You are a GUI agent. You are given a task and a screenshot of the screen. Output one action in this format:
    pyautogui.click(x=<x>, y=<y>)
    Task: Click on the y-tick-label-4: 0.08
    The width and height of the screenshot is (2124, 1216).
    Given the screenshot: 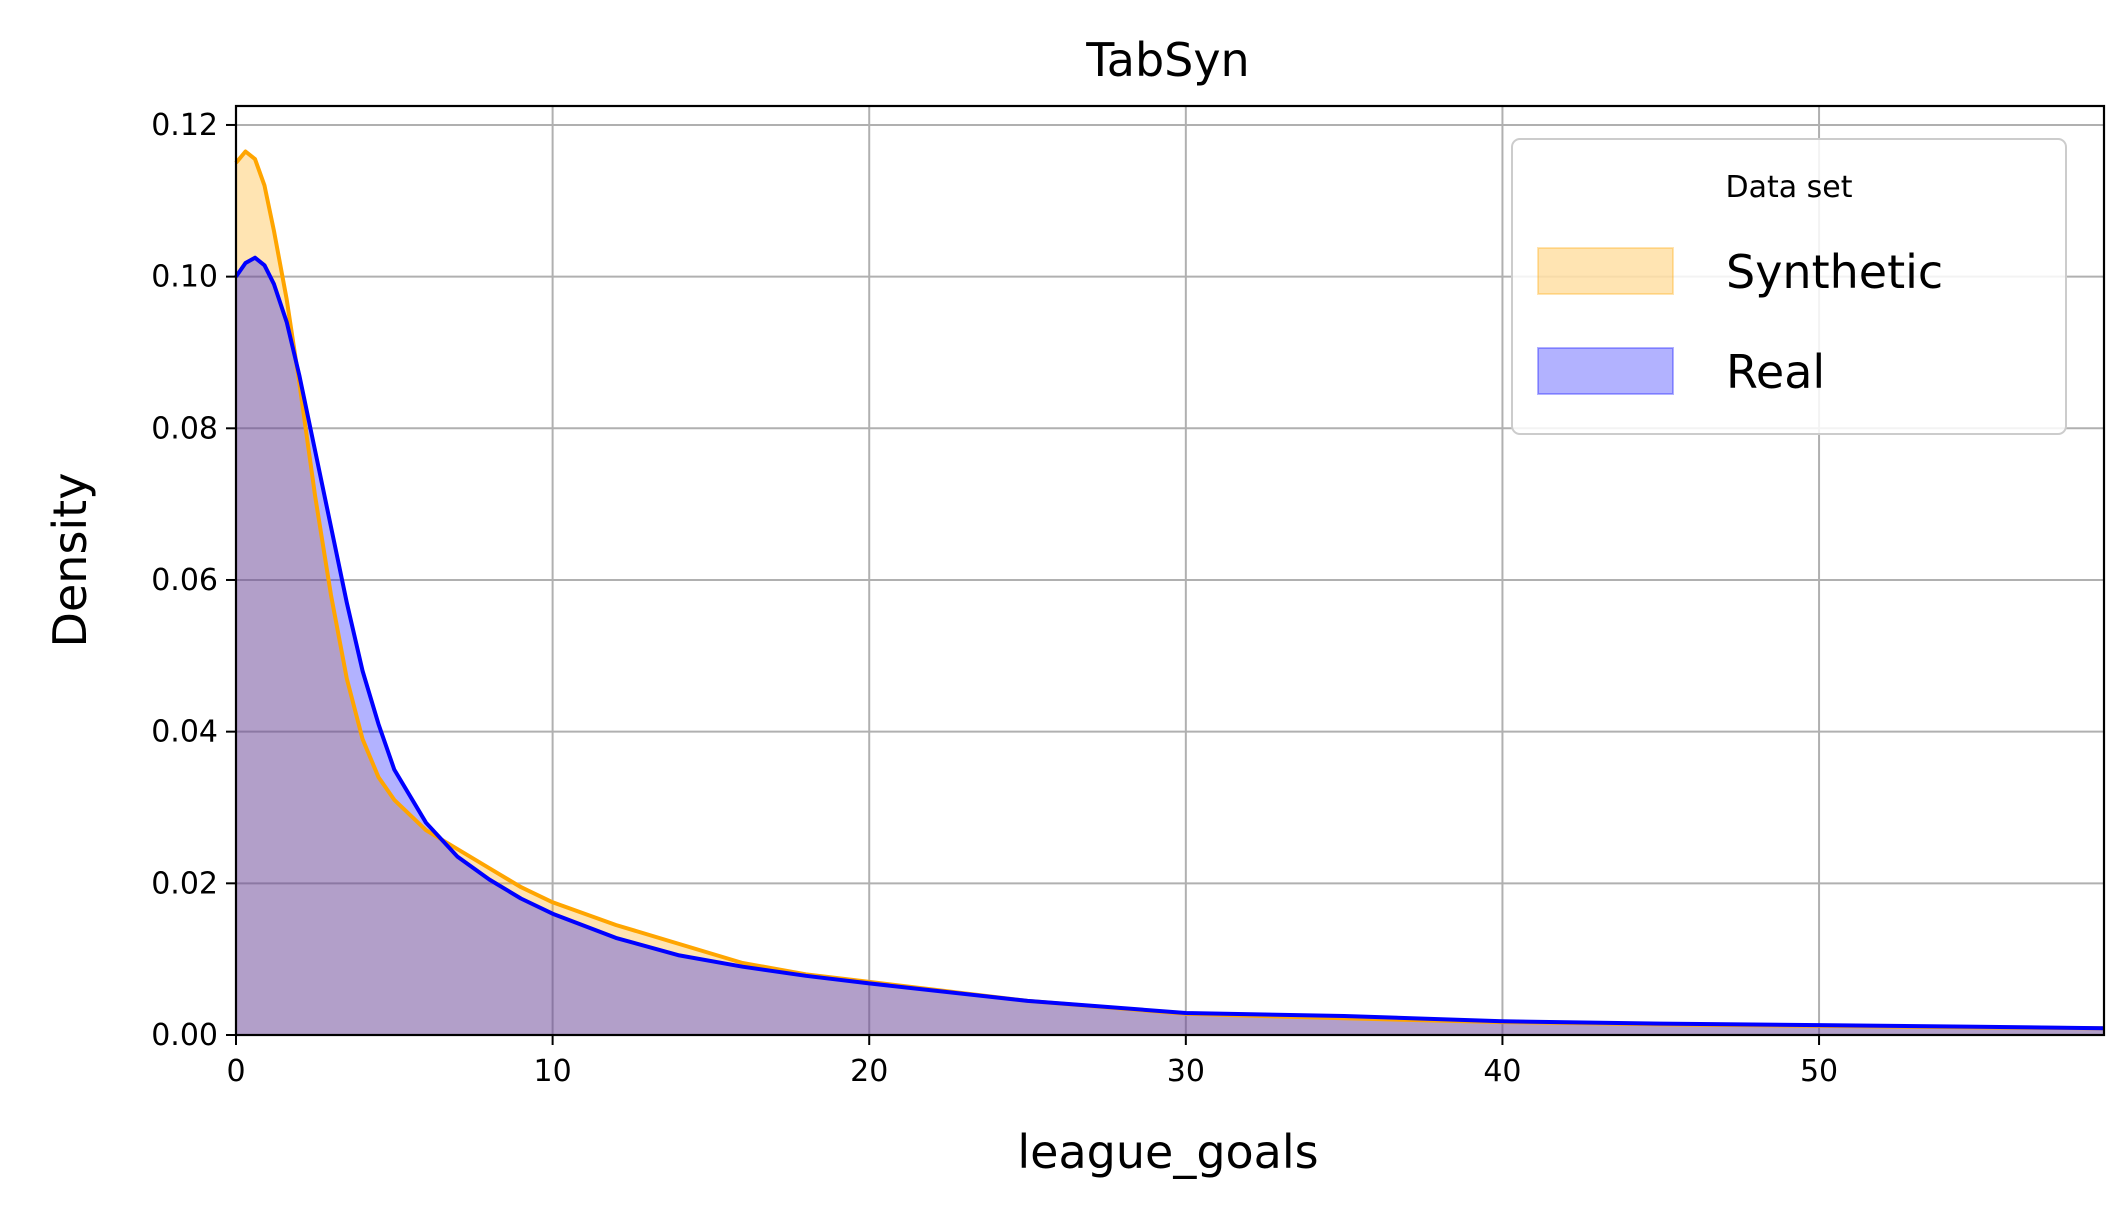 What is the action you would take?
    pyautogui.click(x=184, y=428)
    